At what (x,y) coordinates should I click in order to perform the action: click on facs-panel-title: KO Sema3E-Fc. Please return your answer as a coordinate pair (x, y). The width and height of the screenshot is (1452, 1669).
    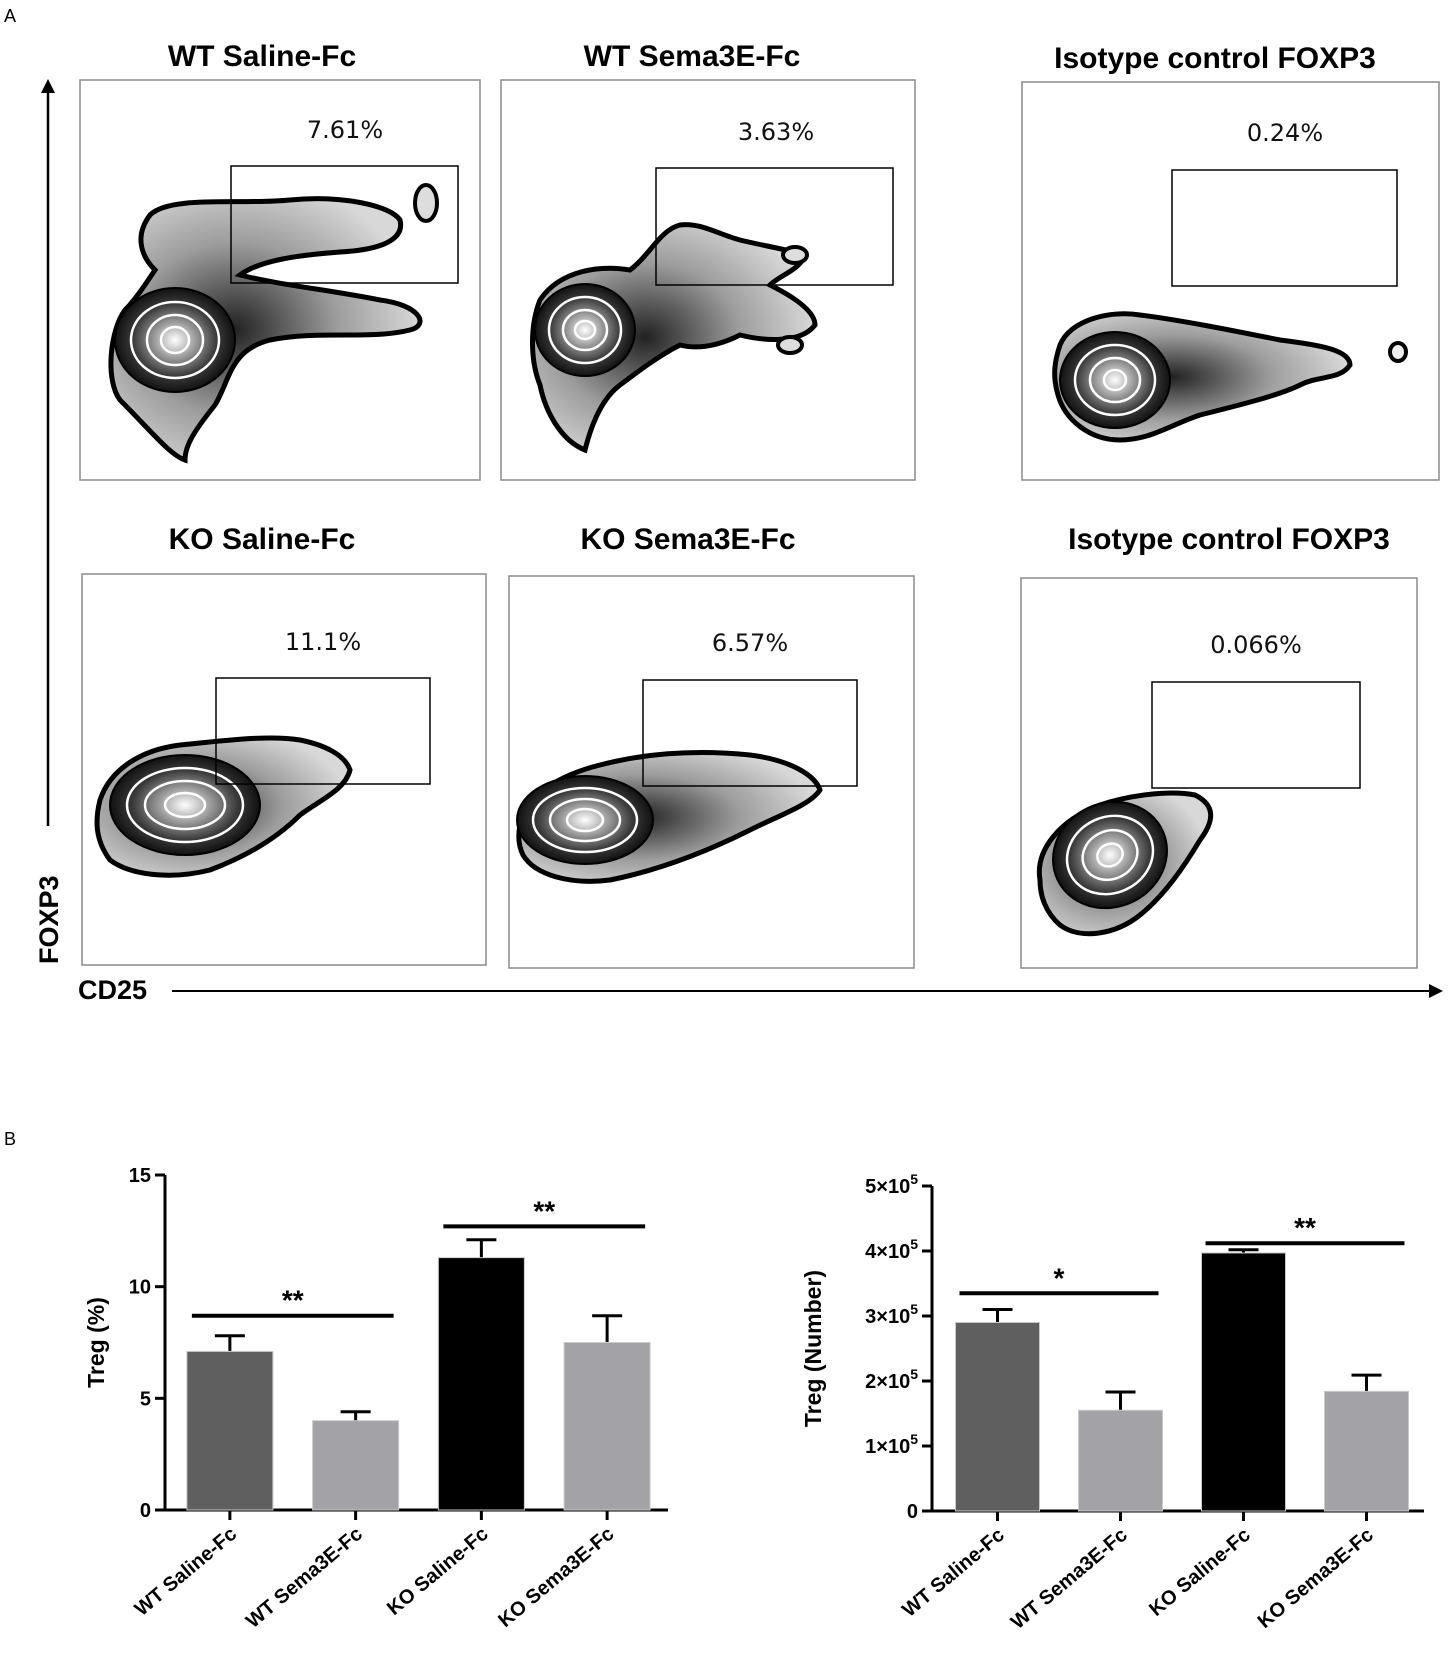
    Looking at the image, I should click on (687, 539).